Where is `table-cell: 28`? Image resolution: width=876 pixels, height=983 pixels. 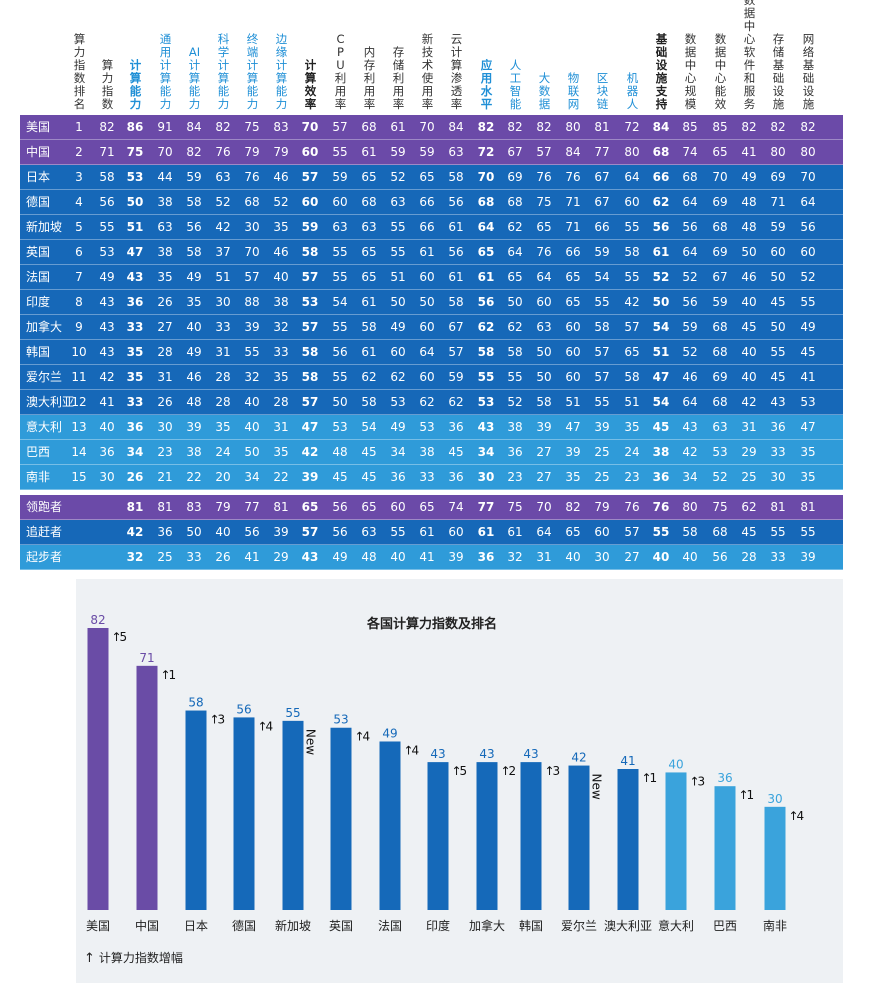 table-cell: 28 is located at coordinates (281, 402).